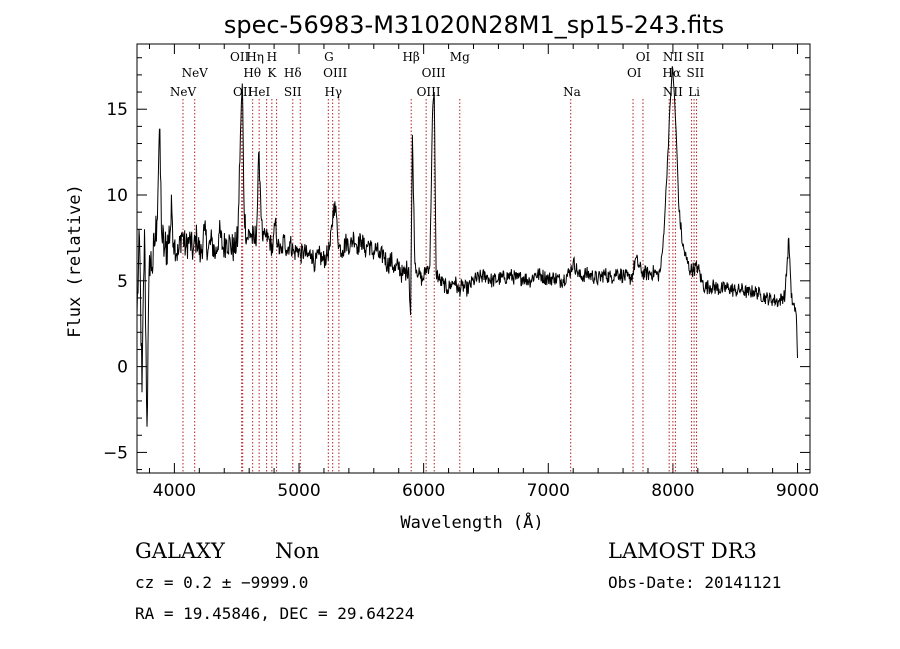  Describe the element at coordinates (682, 551) in the screenshot. I see `survey-name: LAMOST DR3` at that location.